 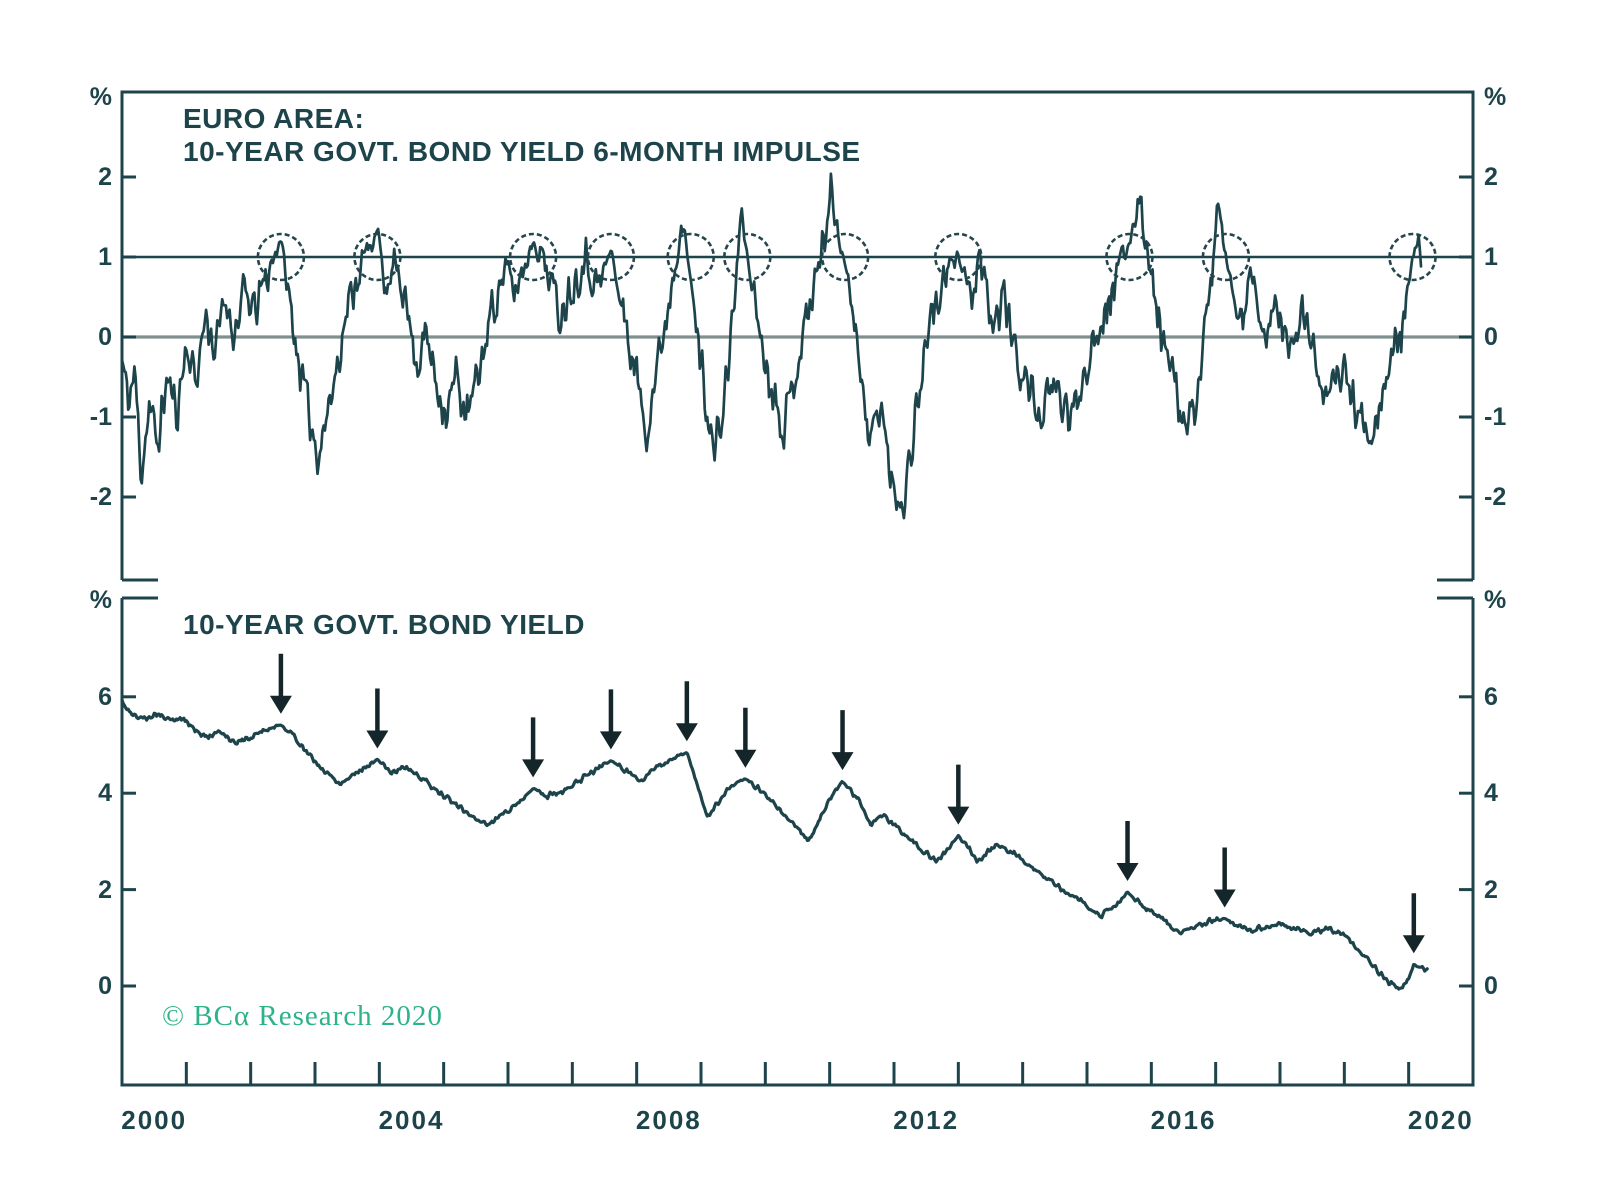 What do you see at coordinates (105, 257) in the screenshot?
I see `y-tick-label-left: 1` at bounding box center [105, 257].